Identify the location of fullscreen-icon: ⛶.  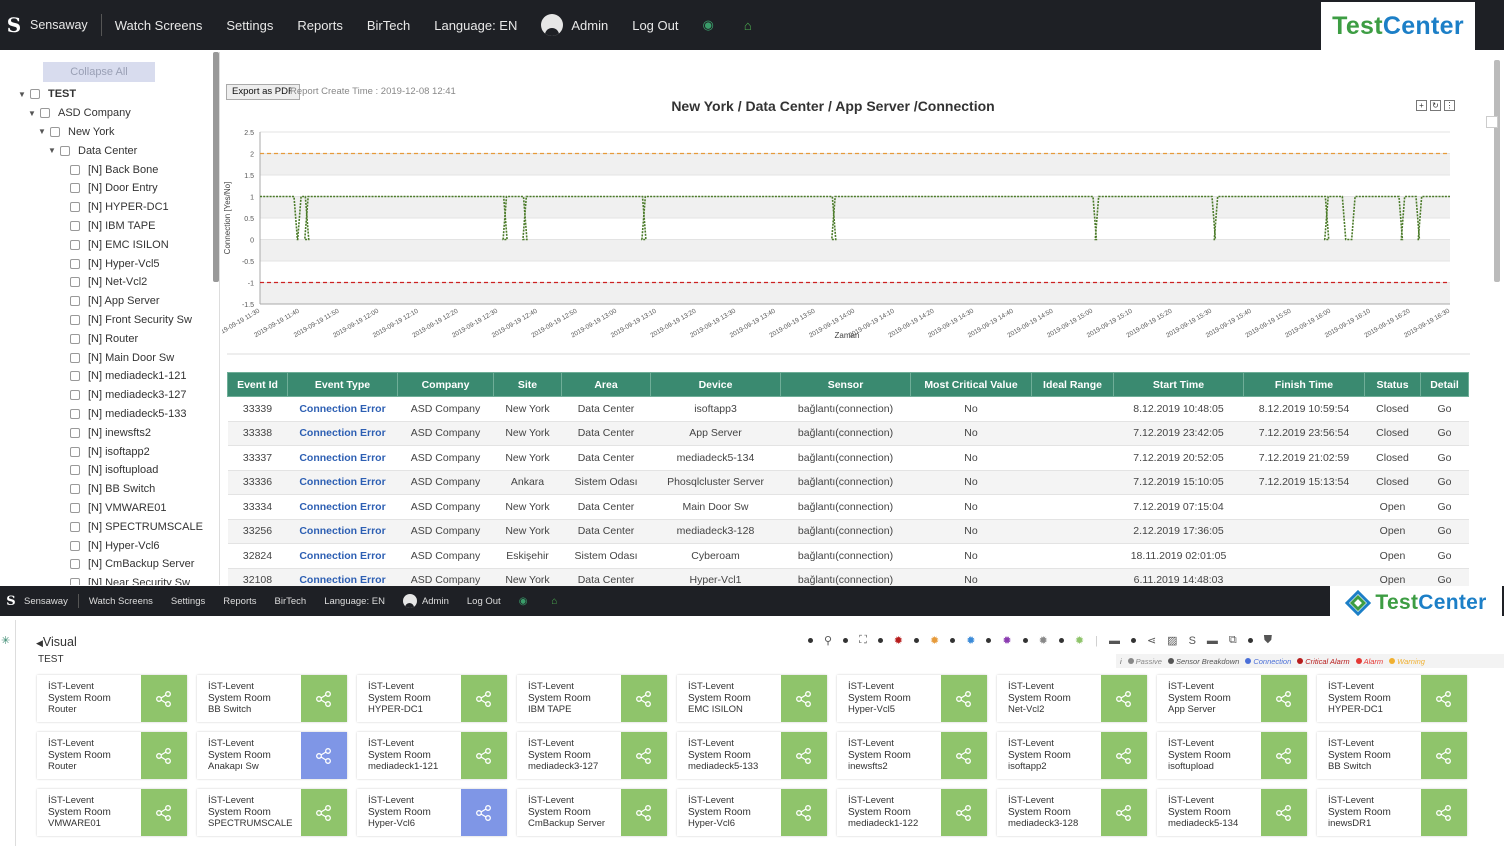
(863, 640).